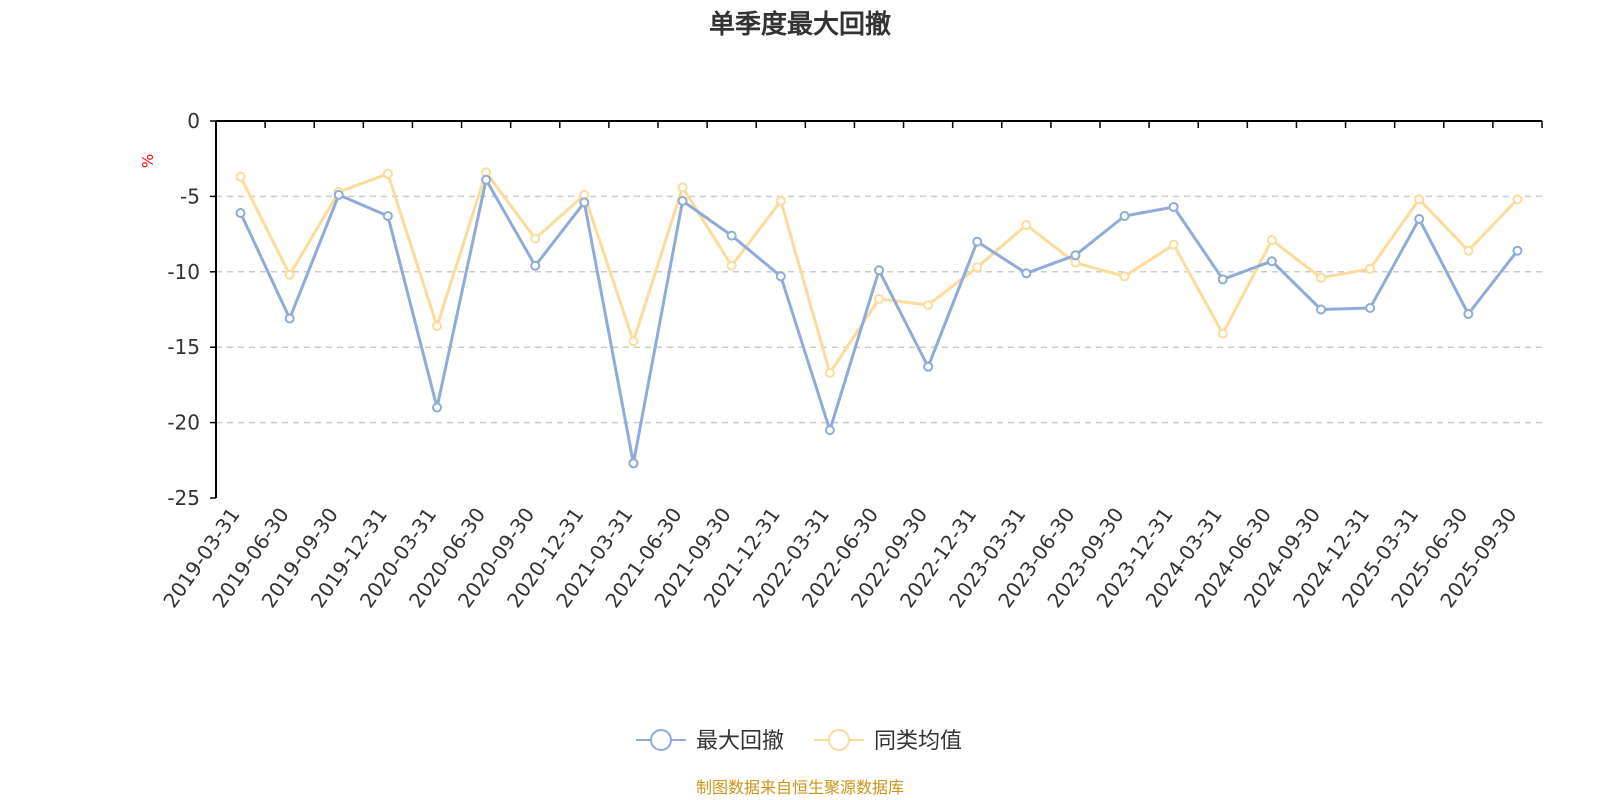 The height and width of the screenshot is (800, 1600). What do you see at coordinates (800, 787) in the screenshot?
I see `data-source-note: 制图数据来自恒生聚源数据库` at bounding box center [800, 787].